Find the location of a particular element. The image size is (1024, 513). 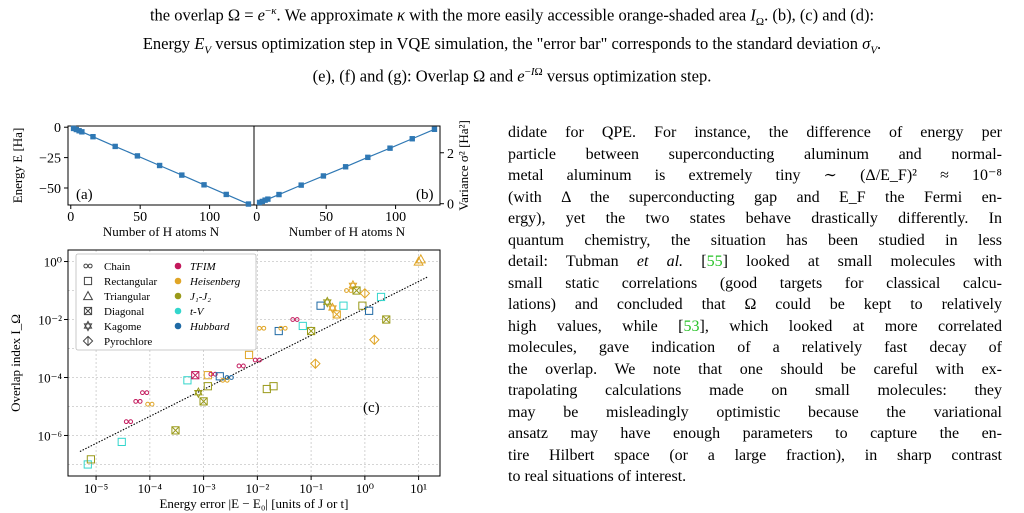

x-tick-label: 10⁻² is located at coordinates (257, 488).